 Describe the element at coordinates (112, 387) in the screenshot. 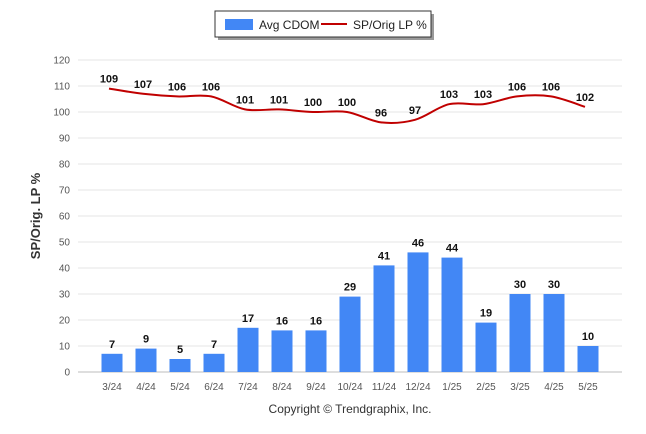

I see `x-tick-label: 3/24` at that location.